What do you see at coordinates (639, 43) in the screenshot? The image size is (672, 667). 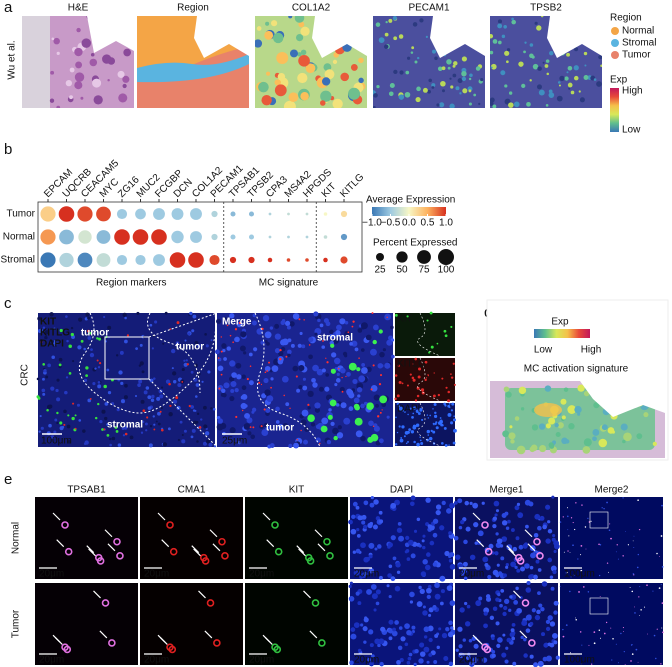 I see `legend-label: Stromal` at bounding box center [639, 43].